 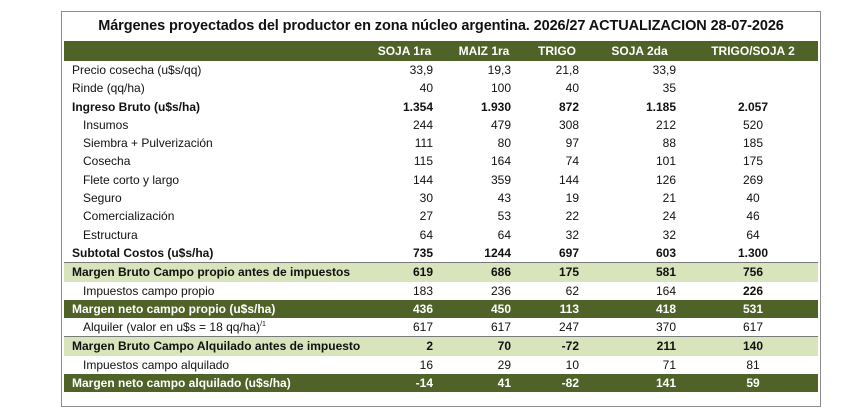 I want to click on cell: 80, so click(x=504, y=143).